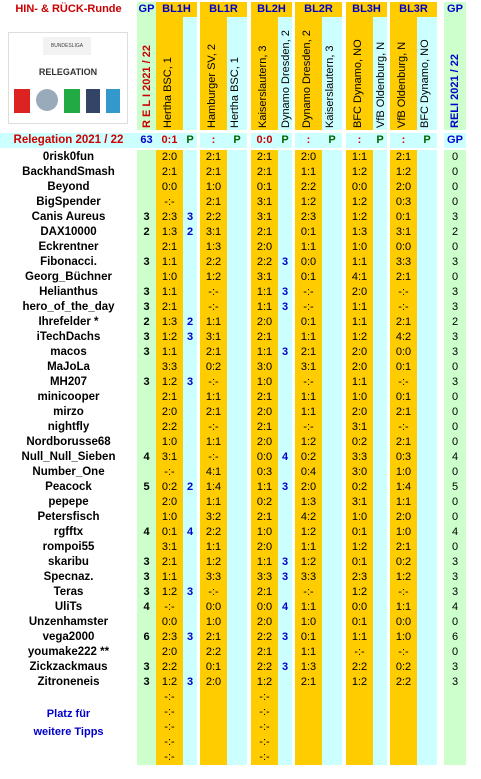  What do you see at coordinates (308, 382) in the screenshot?
I see `tipp-cell: -:-` at bounding box center [308, 382].